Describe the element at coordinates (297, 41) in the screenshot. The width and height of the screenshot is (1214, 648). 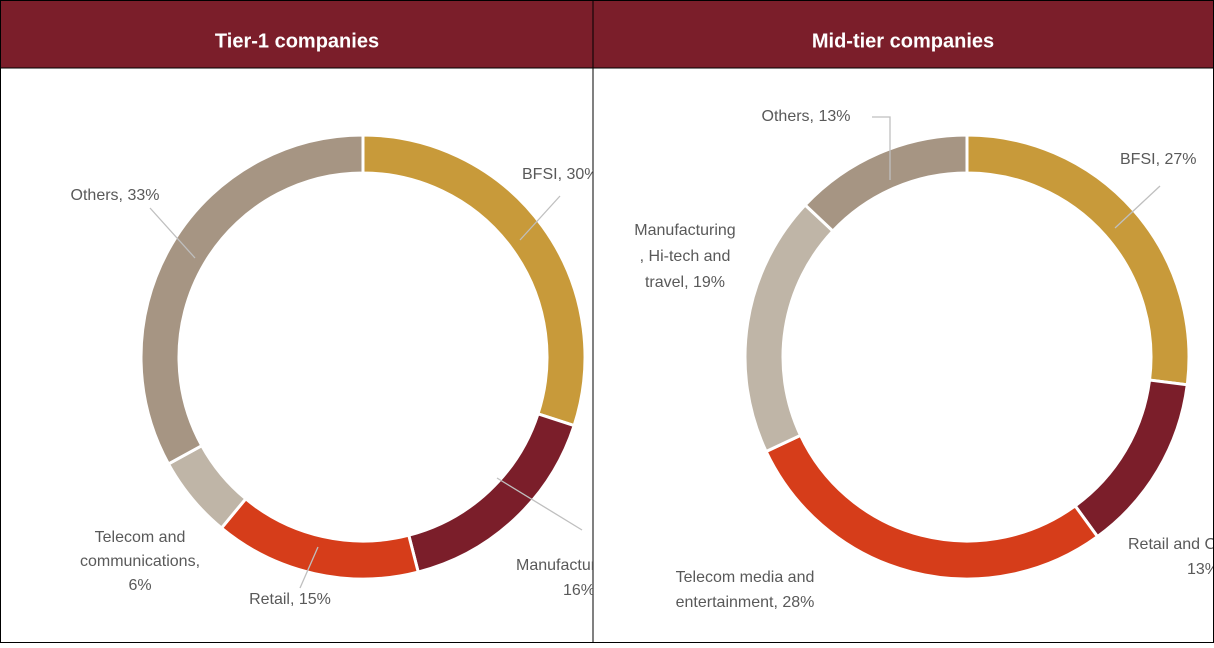
I see `chart-title: Tier-1 companies` at that location.